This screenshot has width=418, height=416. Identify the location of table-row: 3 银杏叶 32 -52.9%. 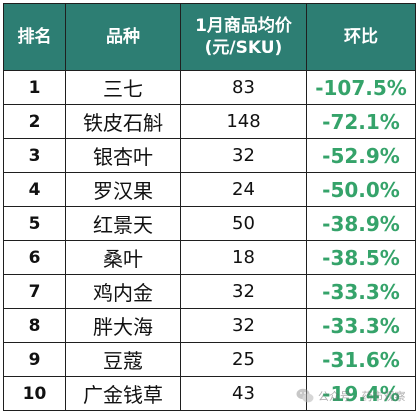
(209, 155).